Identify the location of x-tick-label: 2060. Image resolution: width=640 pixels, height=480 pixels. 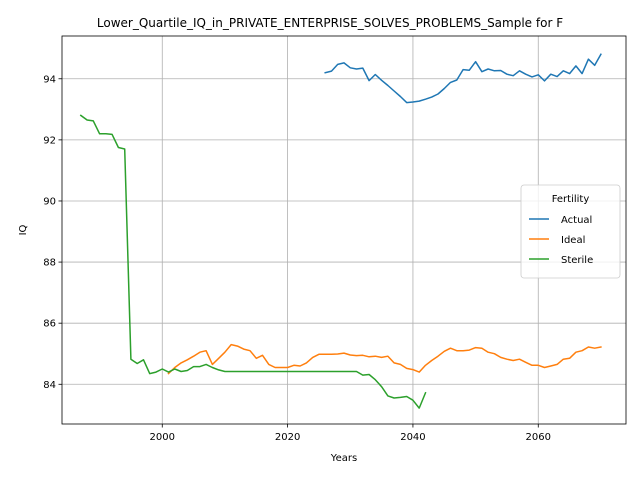
(538, 437).